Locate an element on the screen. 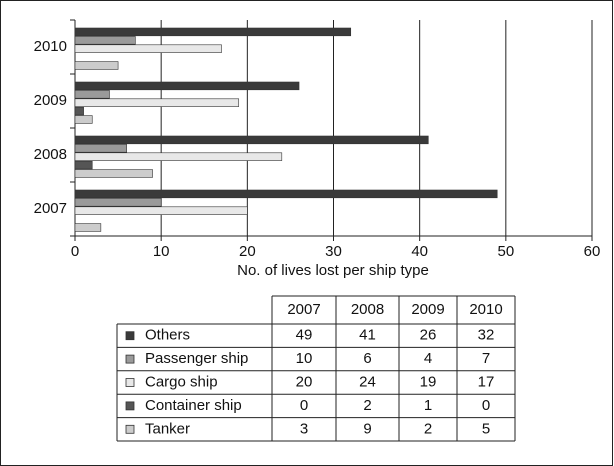  legend-label: Passenger ship is located at coordinates (196, 358).